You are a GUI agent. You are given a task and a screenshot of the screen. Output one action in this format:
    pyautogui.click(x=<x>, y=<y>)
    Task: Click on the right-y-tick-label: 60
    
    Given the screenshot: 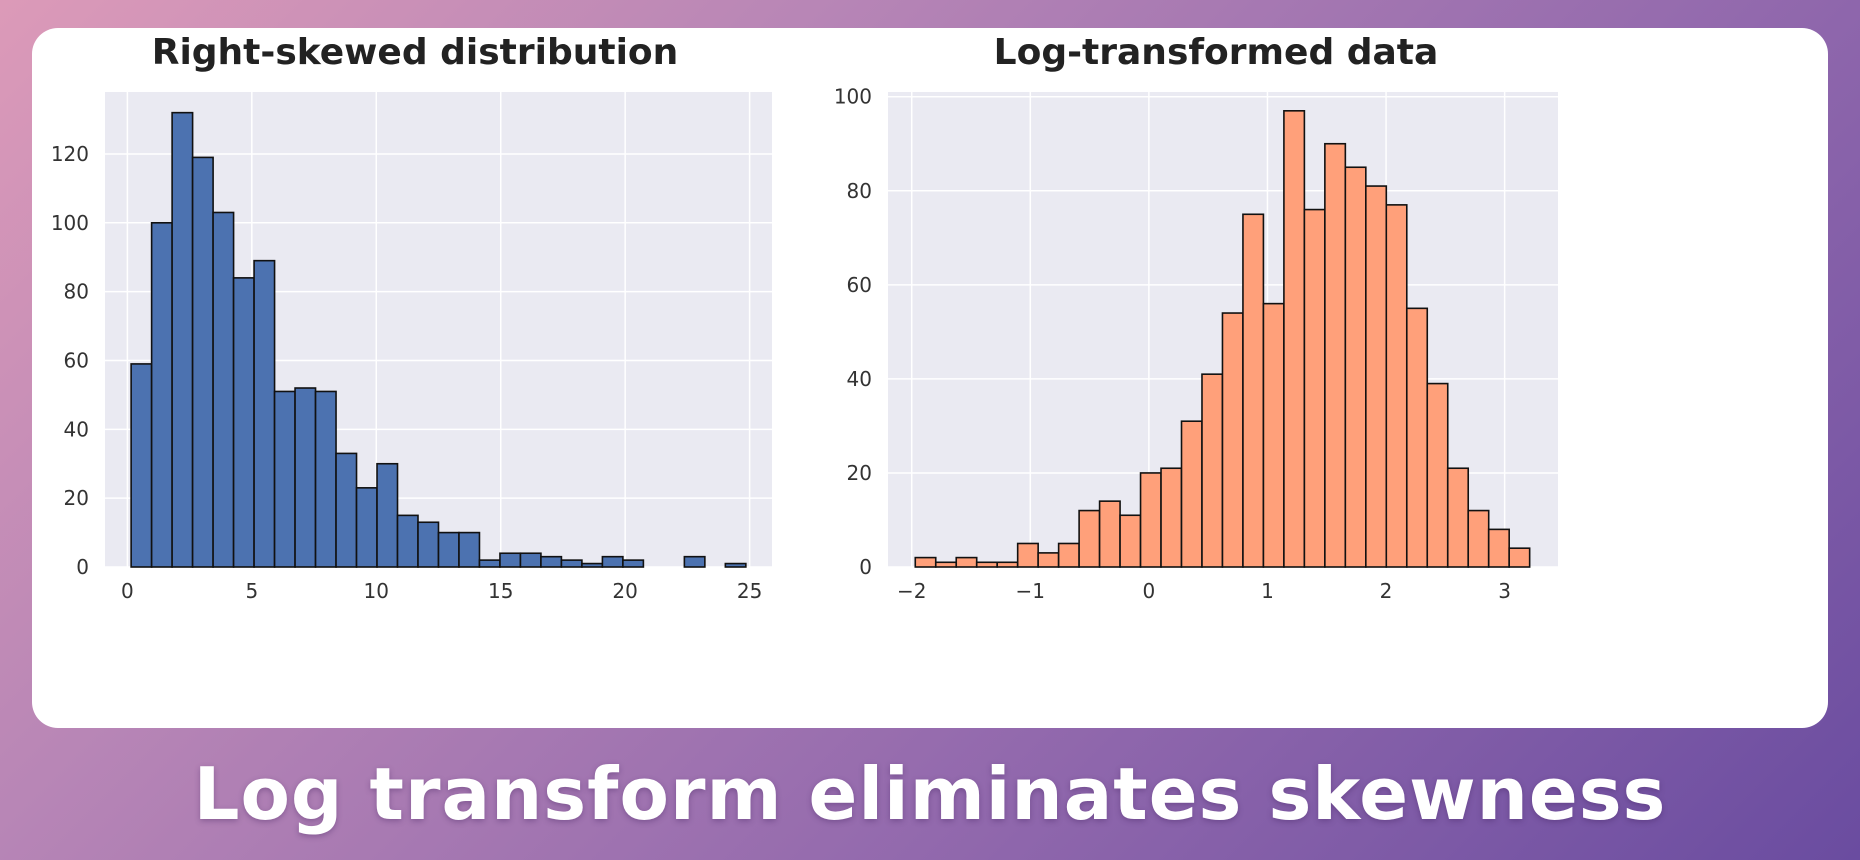 What is the action you would take?
    pyautogui.click(x=859, y=285)
    